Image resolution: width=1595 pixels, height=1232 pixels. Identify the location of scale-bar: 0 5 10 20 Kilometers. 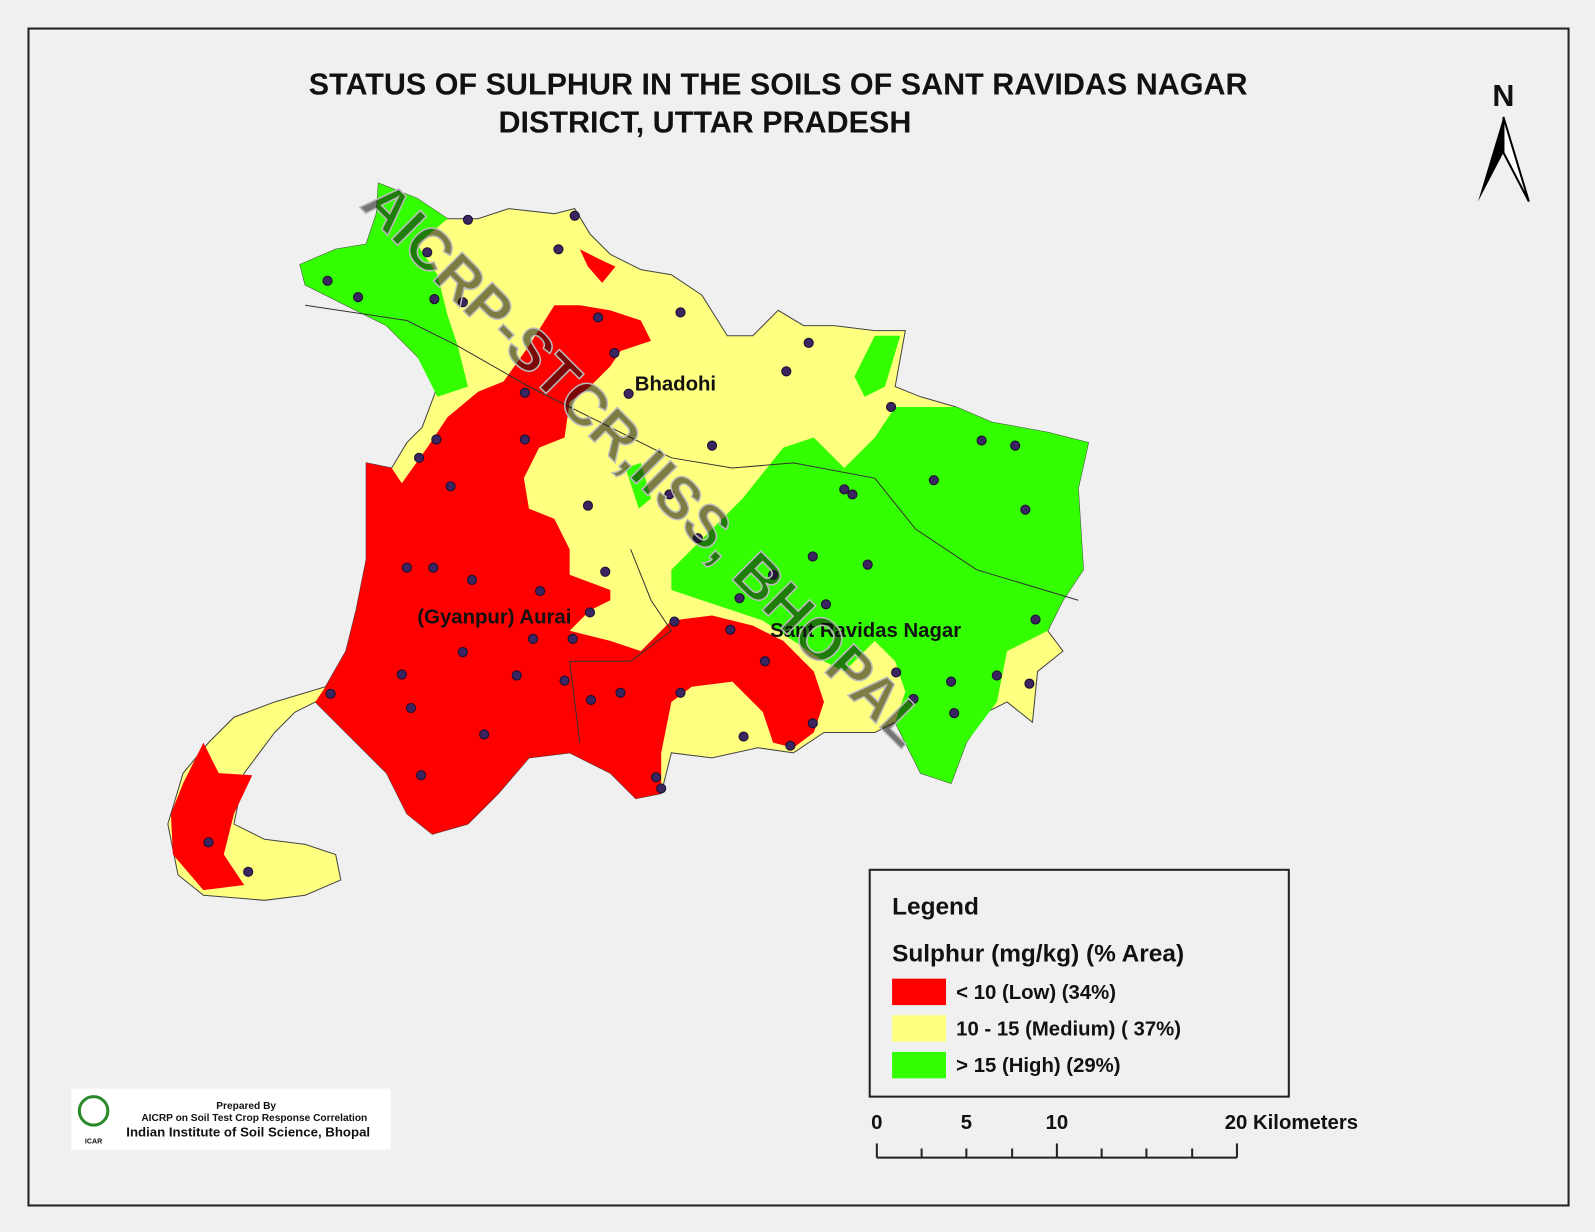
(1114, 1135).